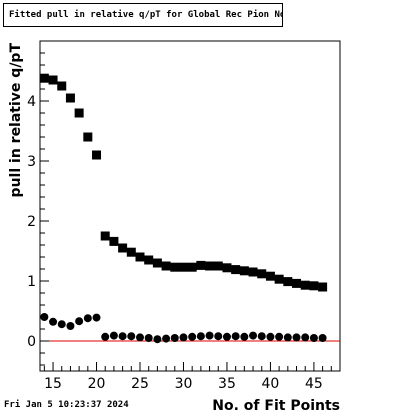 This screenshot has height=414, width=400. I want to click on x-axis-label: No. of Fit Points, so click(276, 406).